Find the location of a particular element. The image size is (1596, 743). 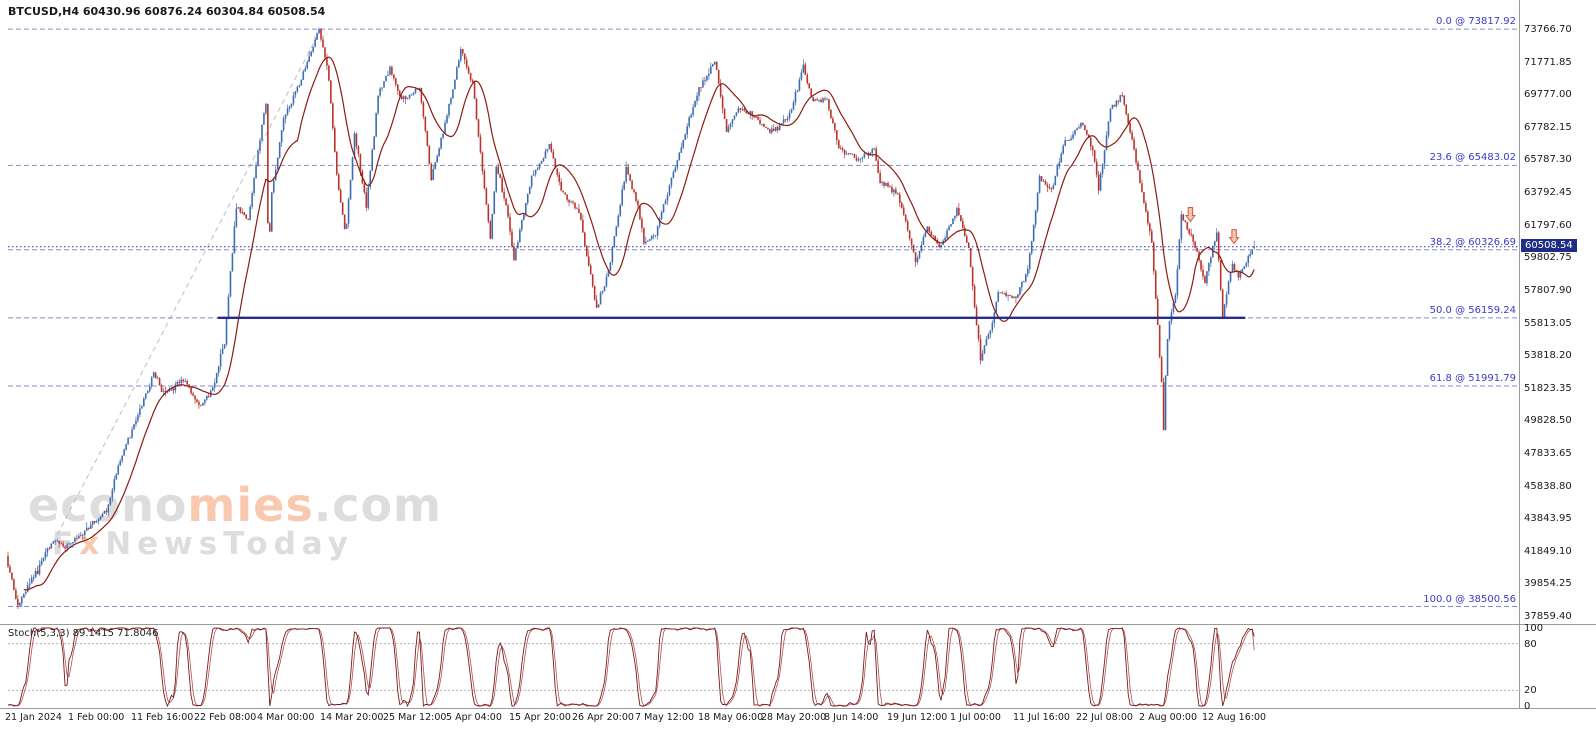

price-axis-label: 49828.50 is located at coordinates (1548, 421).